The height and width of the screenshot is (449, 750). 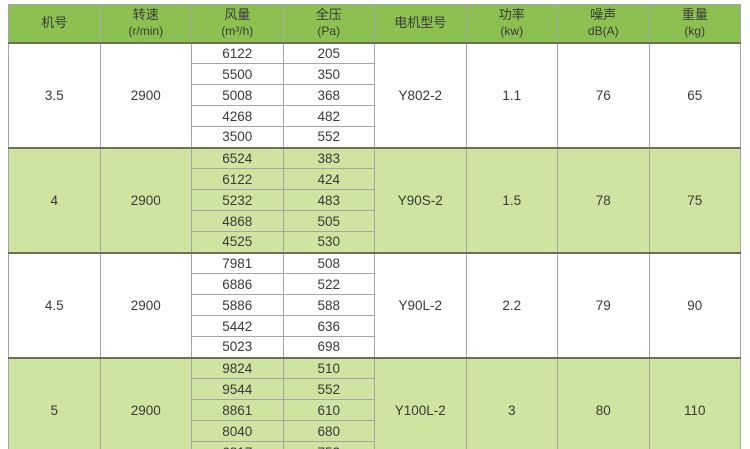 I want to click on column-unit: (Pa), so click(x=329, y=30).